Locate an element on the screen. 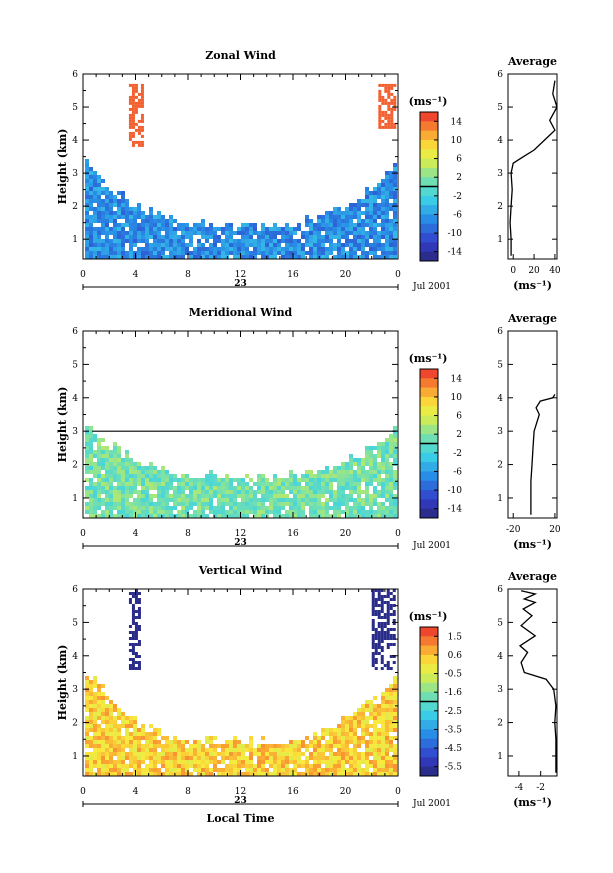  x-tick-label: 0 is located at coordinates (398, 275).